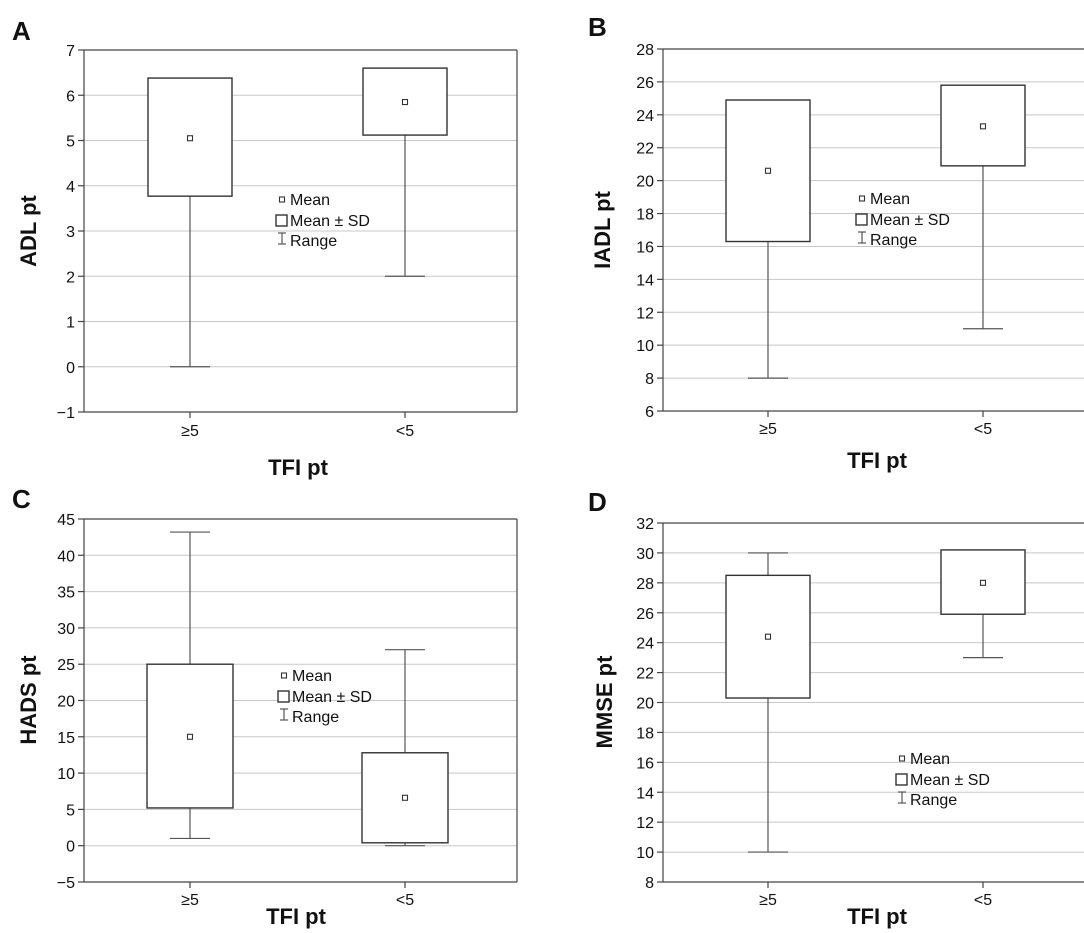  What do you see at coordinates (768, 900) in the screenshot?
I see `chart-d-x-tick-label: ≥5` at bounding box center [768, 900].